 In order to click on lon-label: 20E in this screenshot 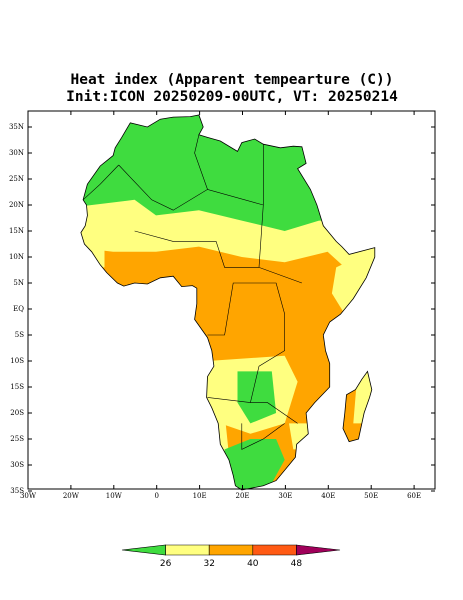, I will do `click(242, 496)`.